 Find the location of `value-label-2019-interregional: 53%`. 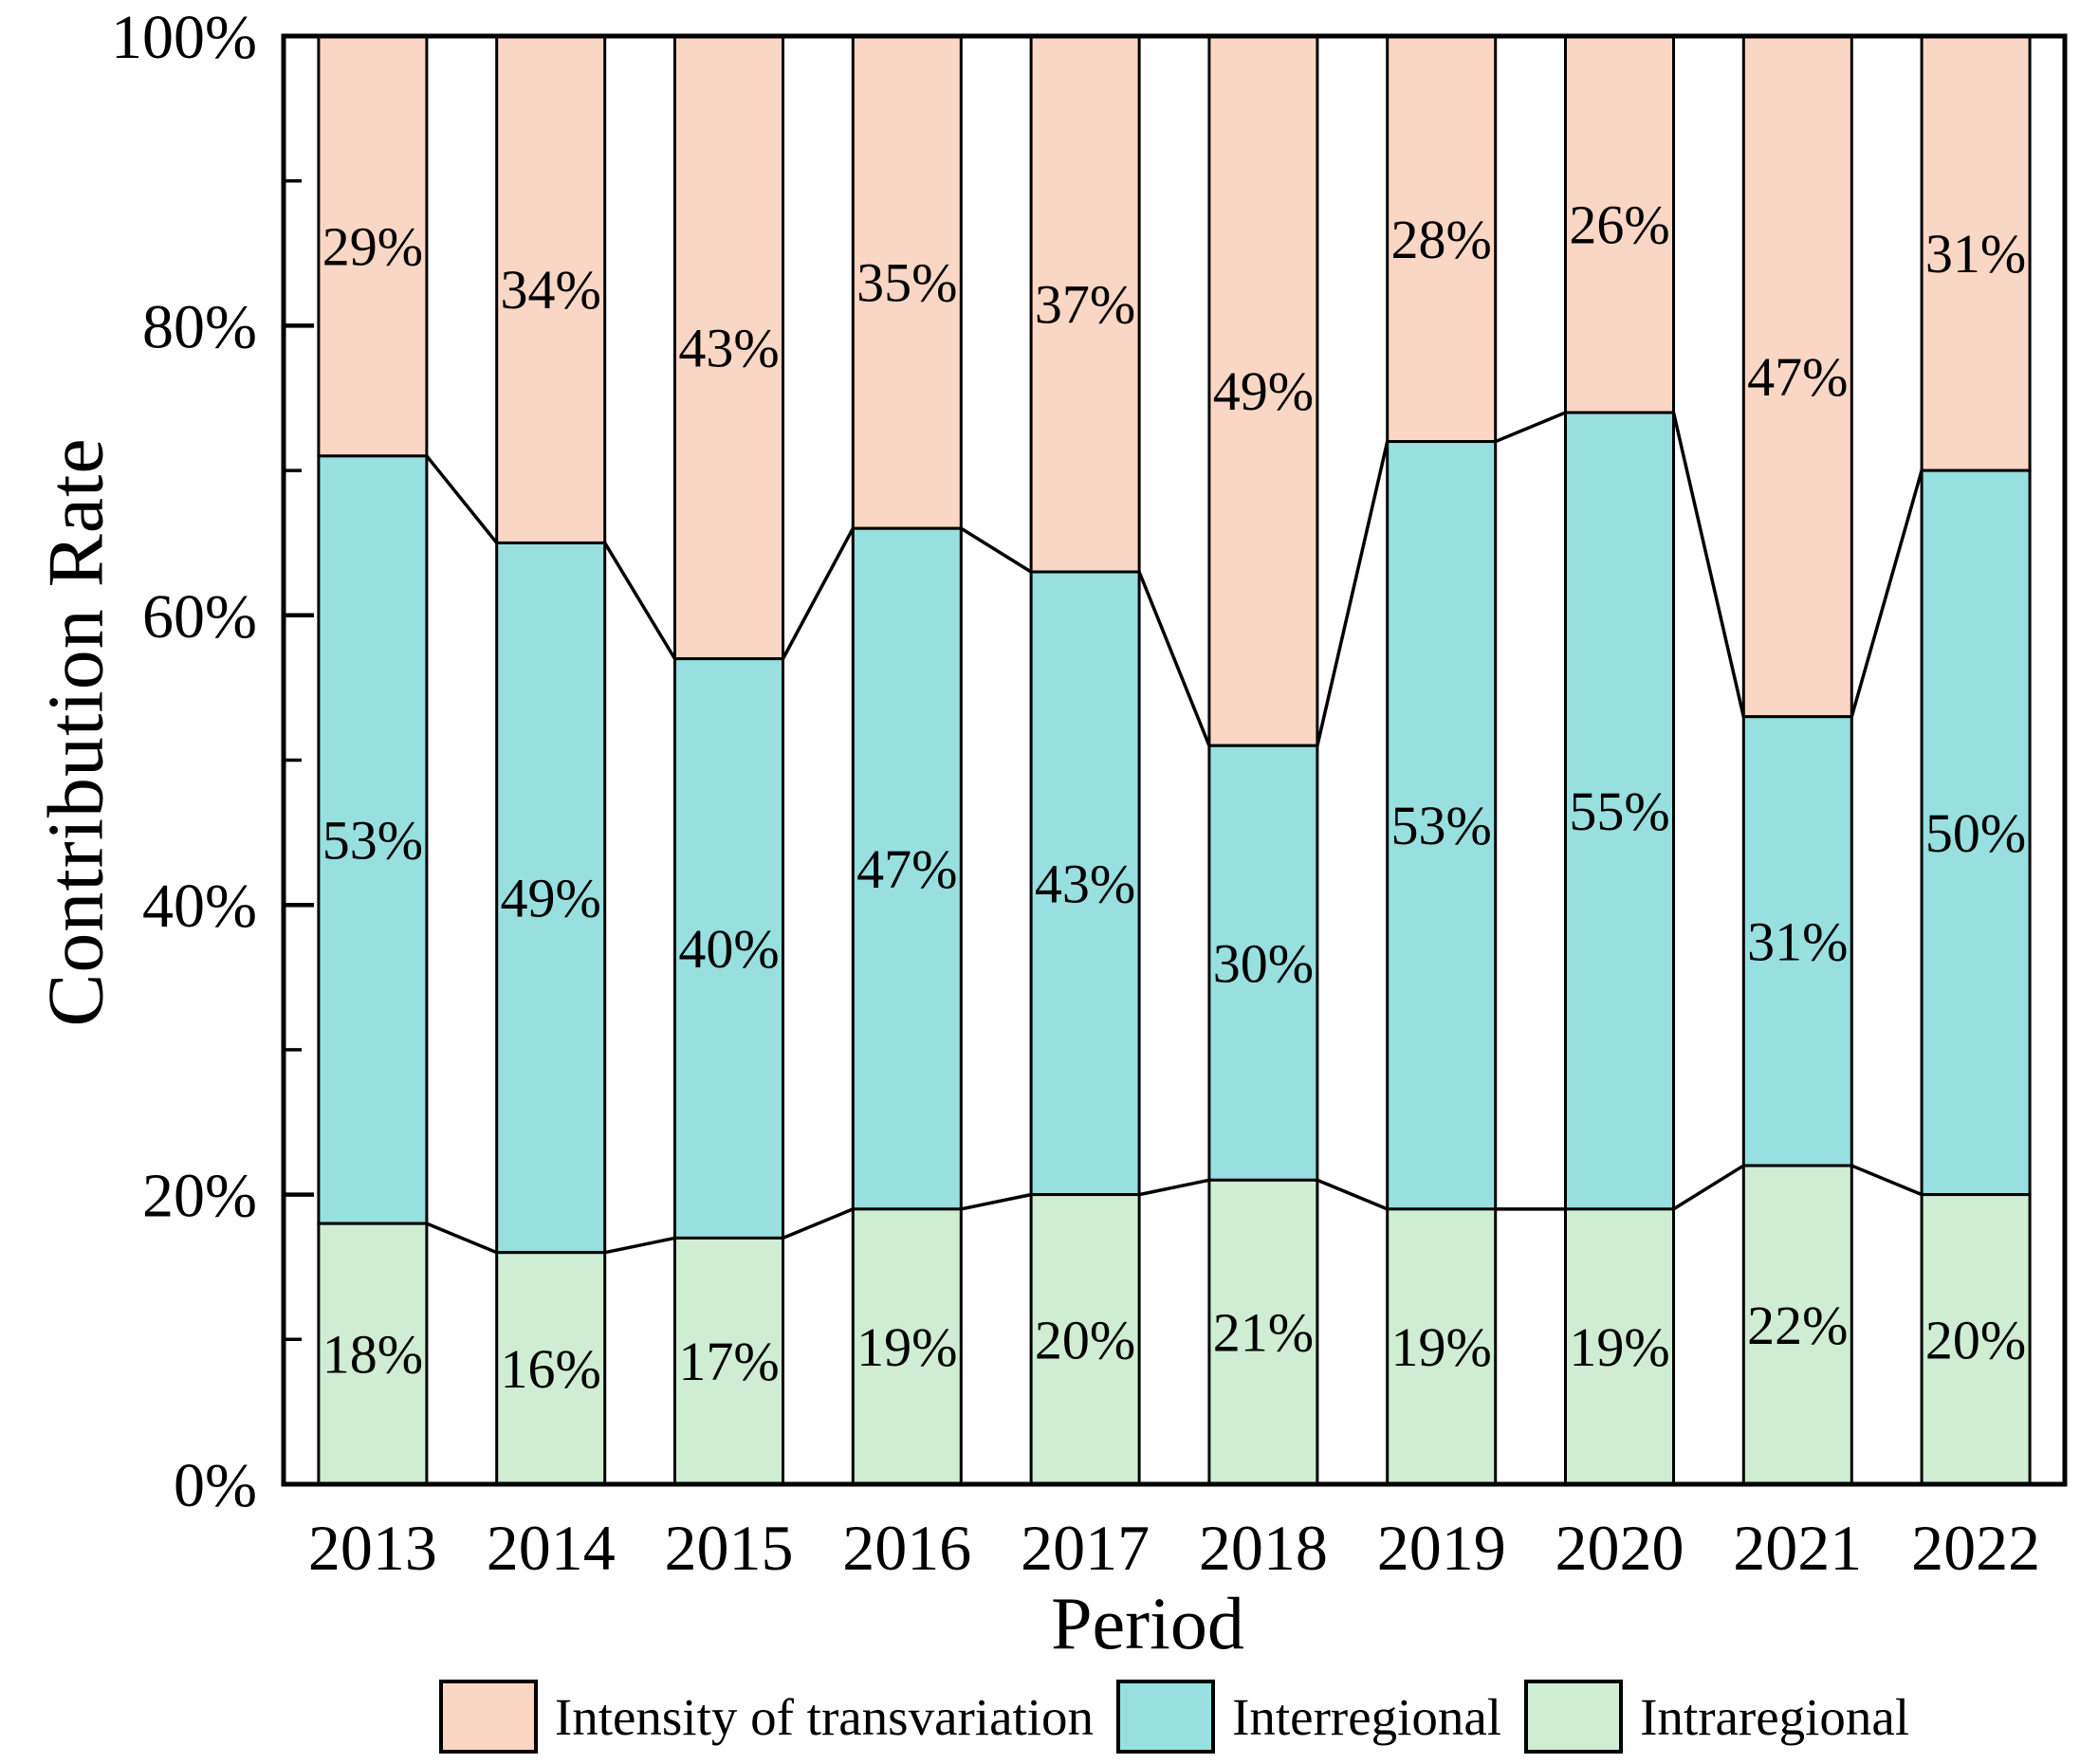

value-label-2019-interregional: 53% is located at coordinates (1441, 825).